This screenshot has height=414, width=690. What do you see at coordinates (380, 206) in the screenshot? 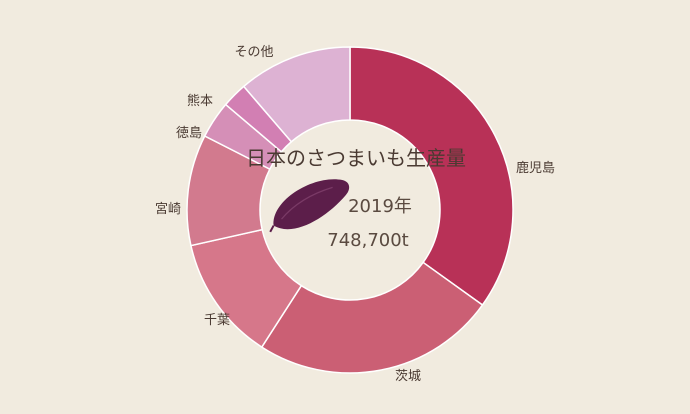
I see `year-label: 2019年` at bounding box center [380, 206].